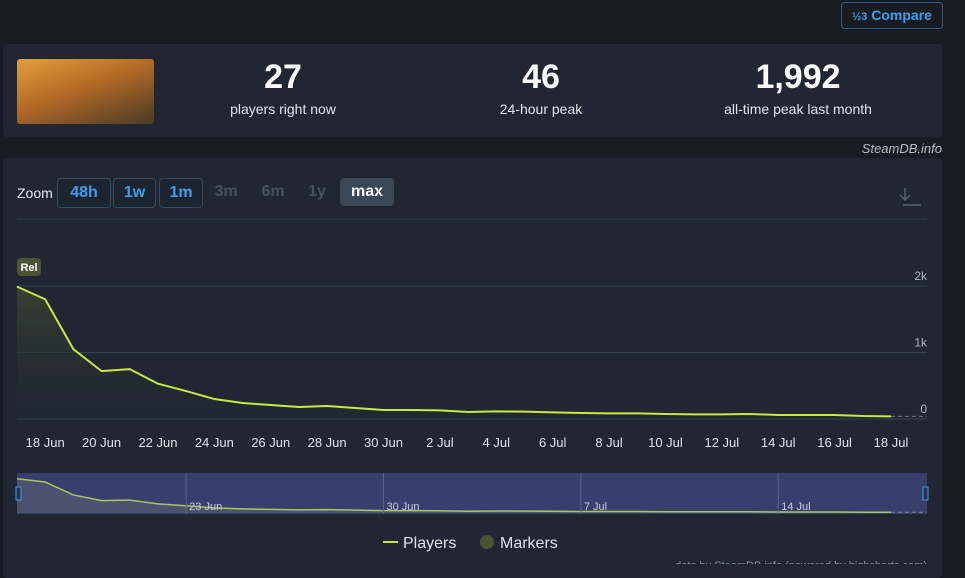 The width and height of the screenshot is (965, 578). What do you see at coordinates (795, 507) in the screenshot?
I see `navigator-label: 14 Jul` at bounding box center [795, 507].